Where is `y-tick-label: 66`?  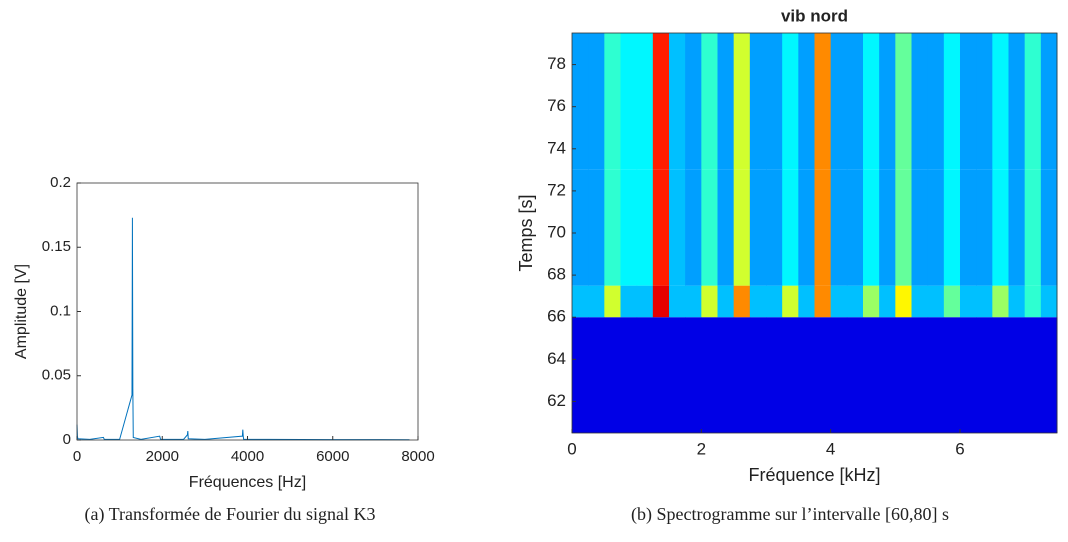 y-tick-label: 66 is located at coordinates (556, 316).